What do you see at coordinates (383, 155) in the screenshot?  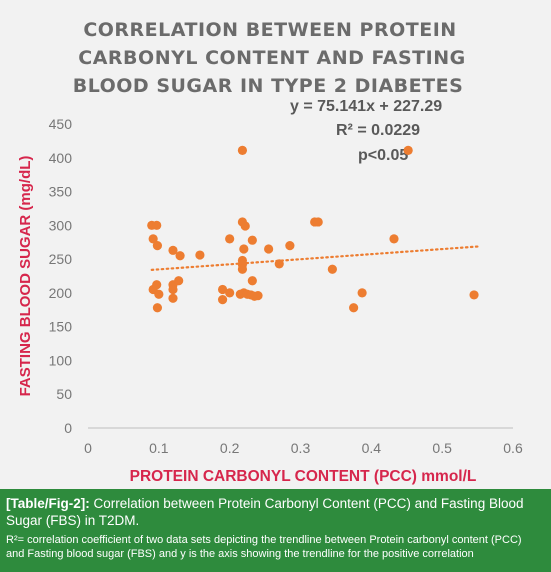 I see `p-value-label: p<0.05` at bounding box center [383, 155].